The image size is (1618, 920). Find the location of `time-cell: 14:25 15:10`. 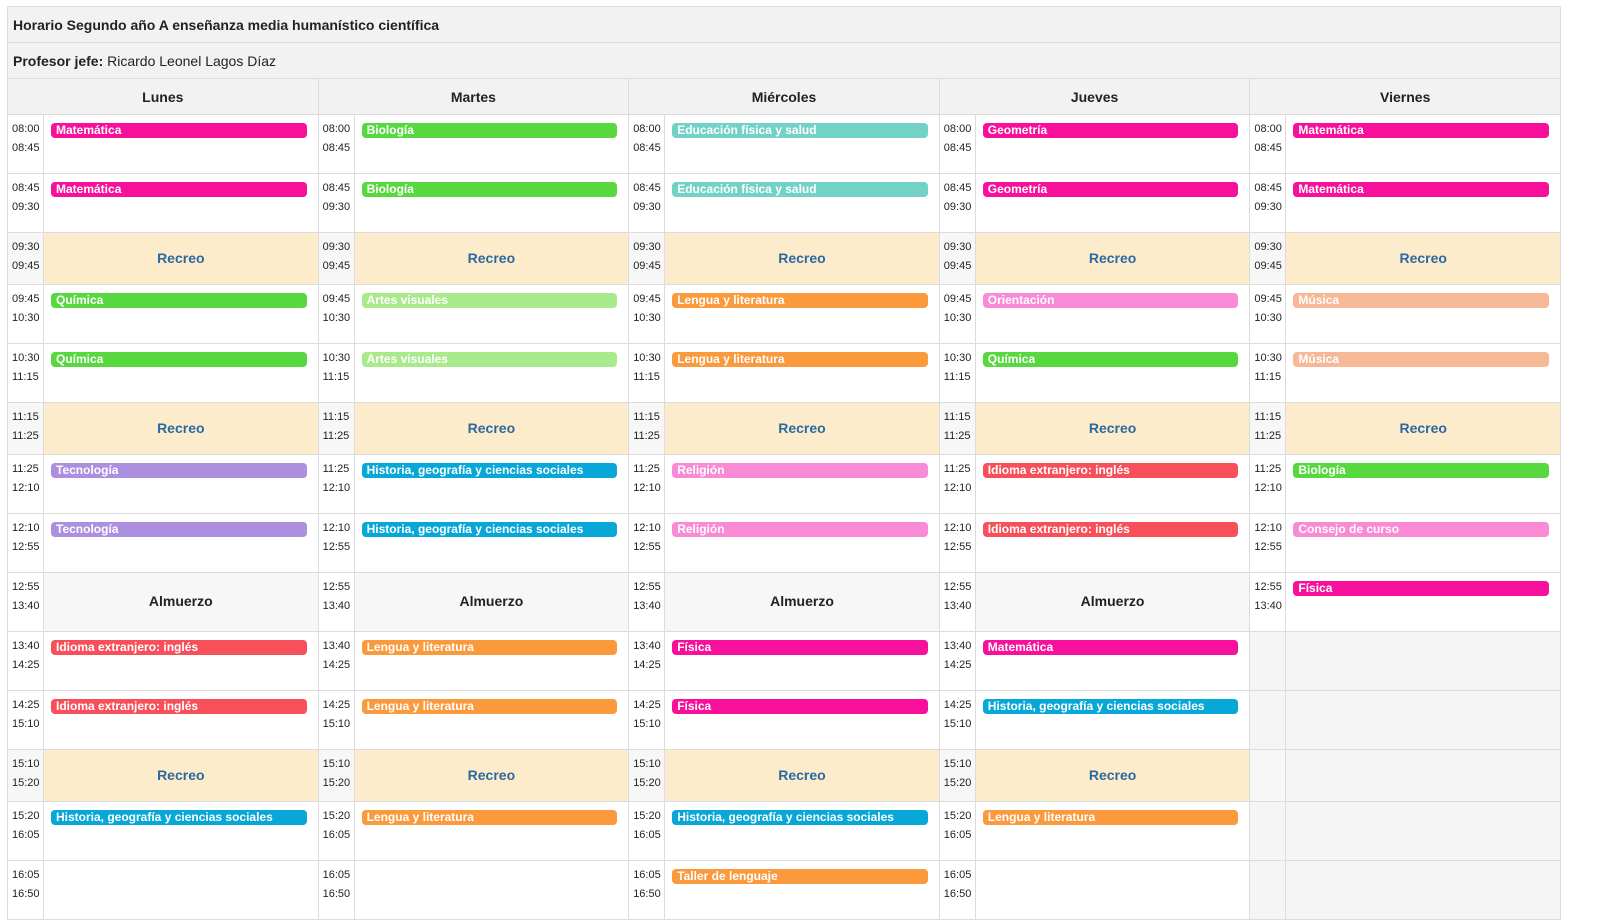

time-cell: 14:25 15:10 is located at coordinates (336, 720).